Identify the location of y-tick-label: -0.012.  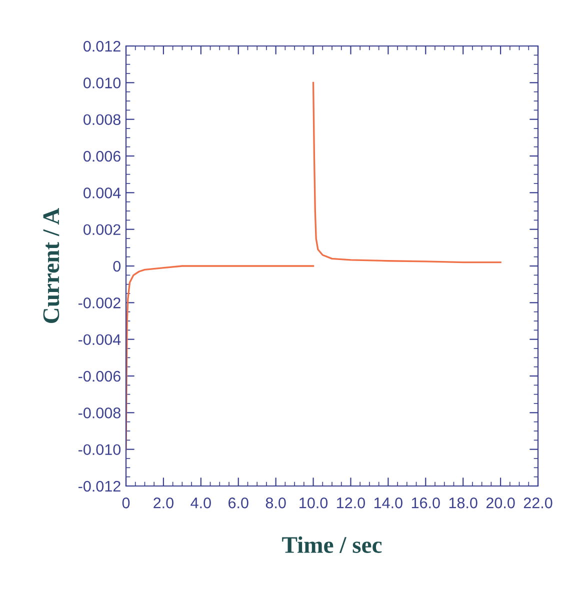
(99, 486).